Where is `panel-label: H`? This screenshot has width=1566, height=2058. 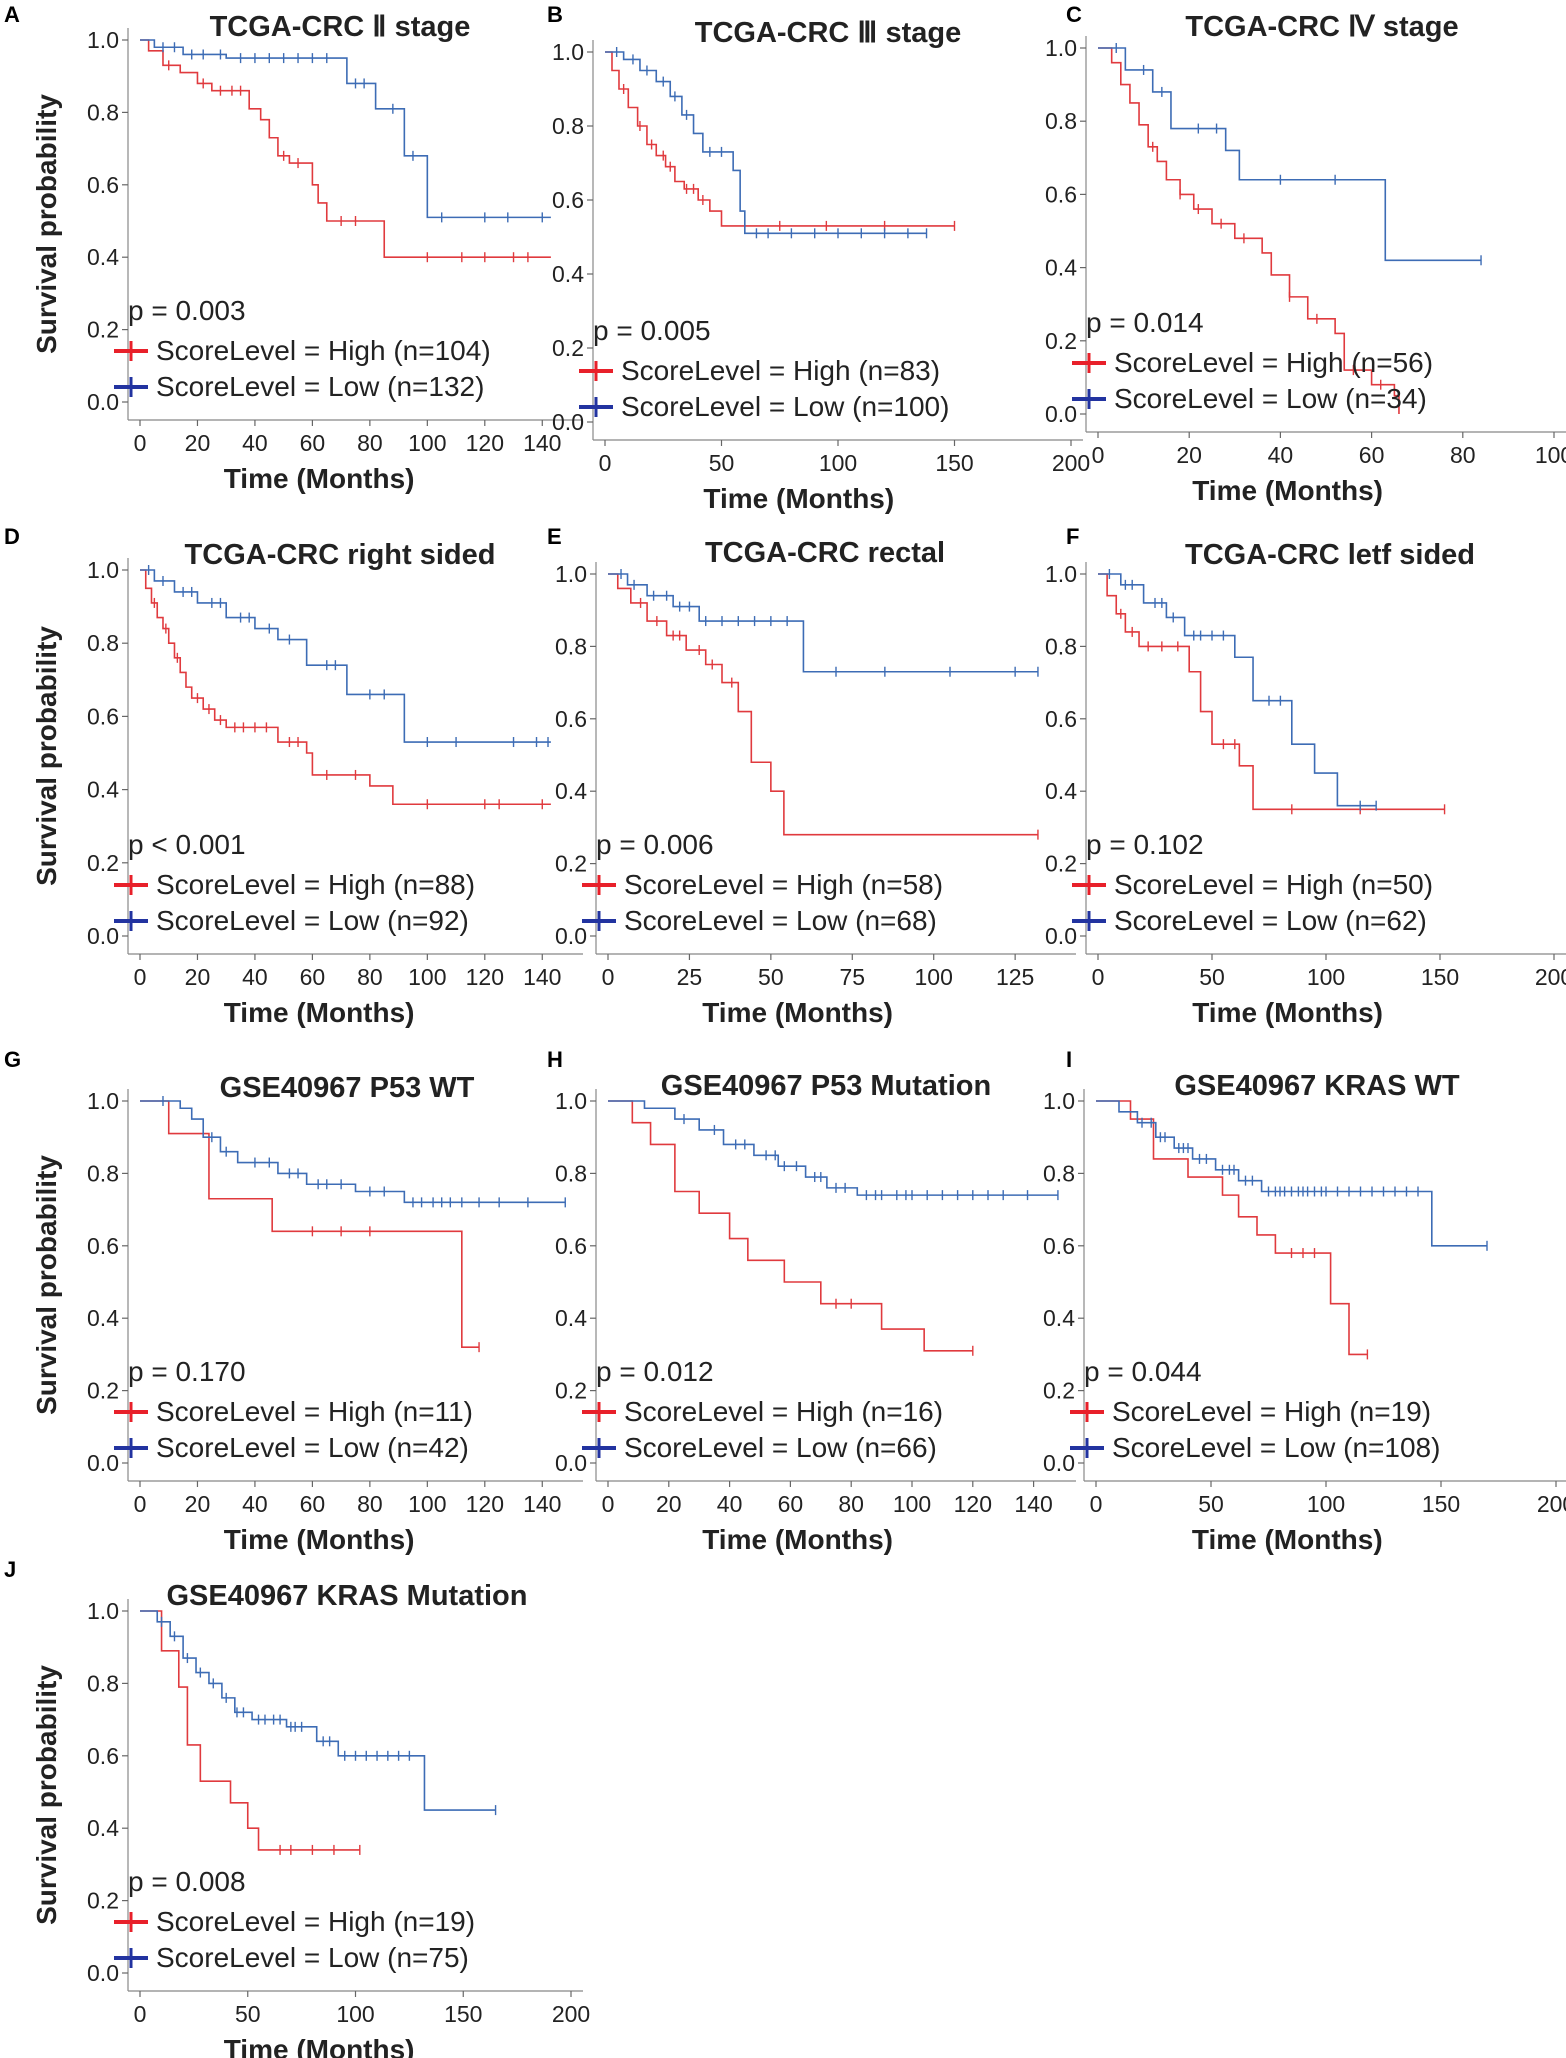 panel-label: H is located at coordinates (555, 1059).